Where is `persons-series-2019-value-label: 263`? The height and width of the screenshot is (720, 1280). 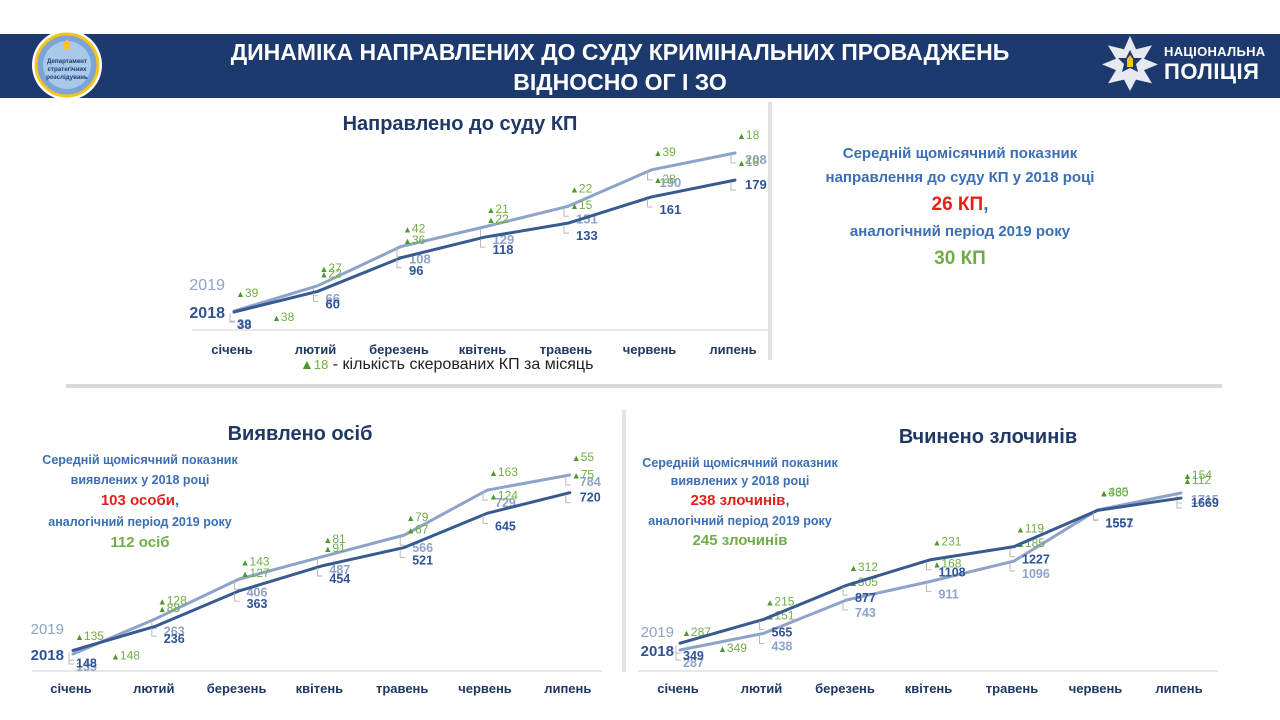
persons-series-2019-value-label: 263 is located at coordinates (174, 632).